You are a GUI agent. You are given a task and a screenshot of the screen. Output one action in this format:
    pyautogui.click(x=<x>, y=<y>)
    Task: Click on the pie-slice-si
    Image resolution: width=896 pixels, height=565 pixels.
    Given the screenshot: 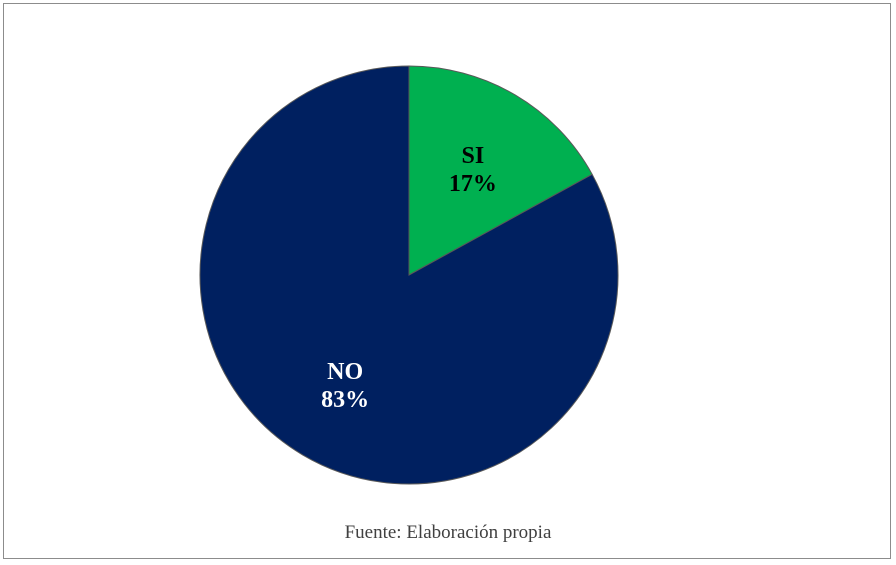 What is the action you would take?
    pyautogui.click(x=500, y=170)
    